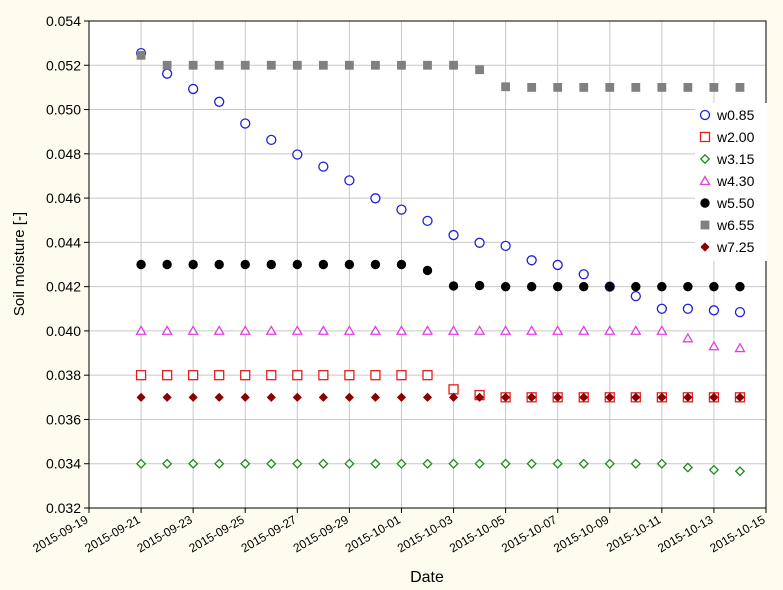 The width and height of the screenshot is (783, 590). Describe the element at coordinates (63, 508) in the screenshot. I see `y-tick-label: 0.032` at that location.